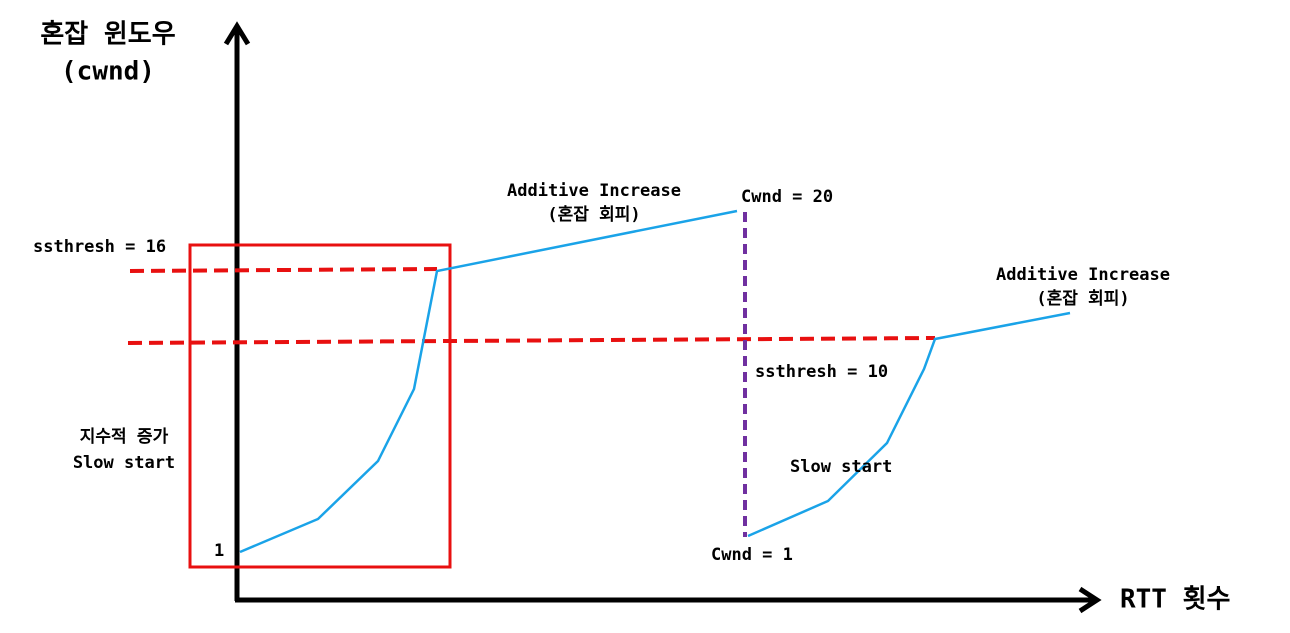  Describe the element at coordinates (99, 247) in the screenshot. I see `annotation: ssthresh = 16` at that location.